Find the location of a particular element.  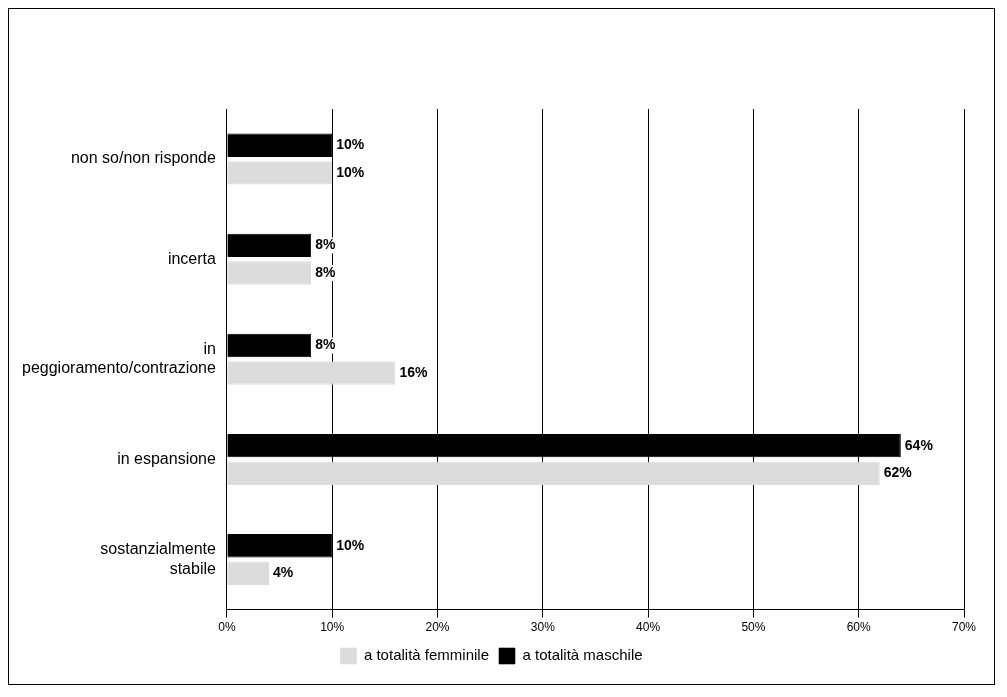

data-label: 64% is located at coordinates (919, 444).